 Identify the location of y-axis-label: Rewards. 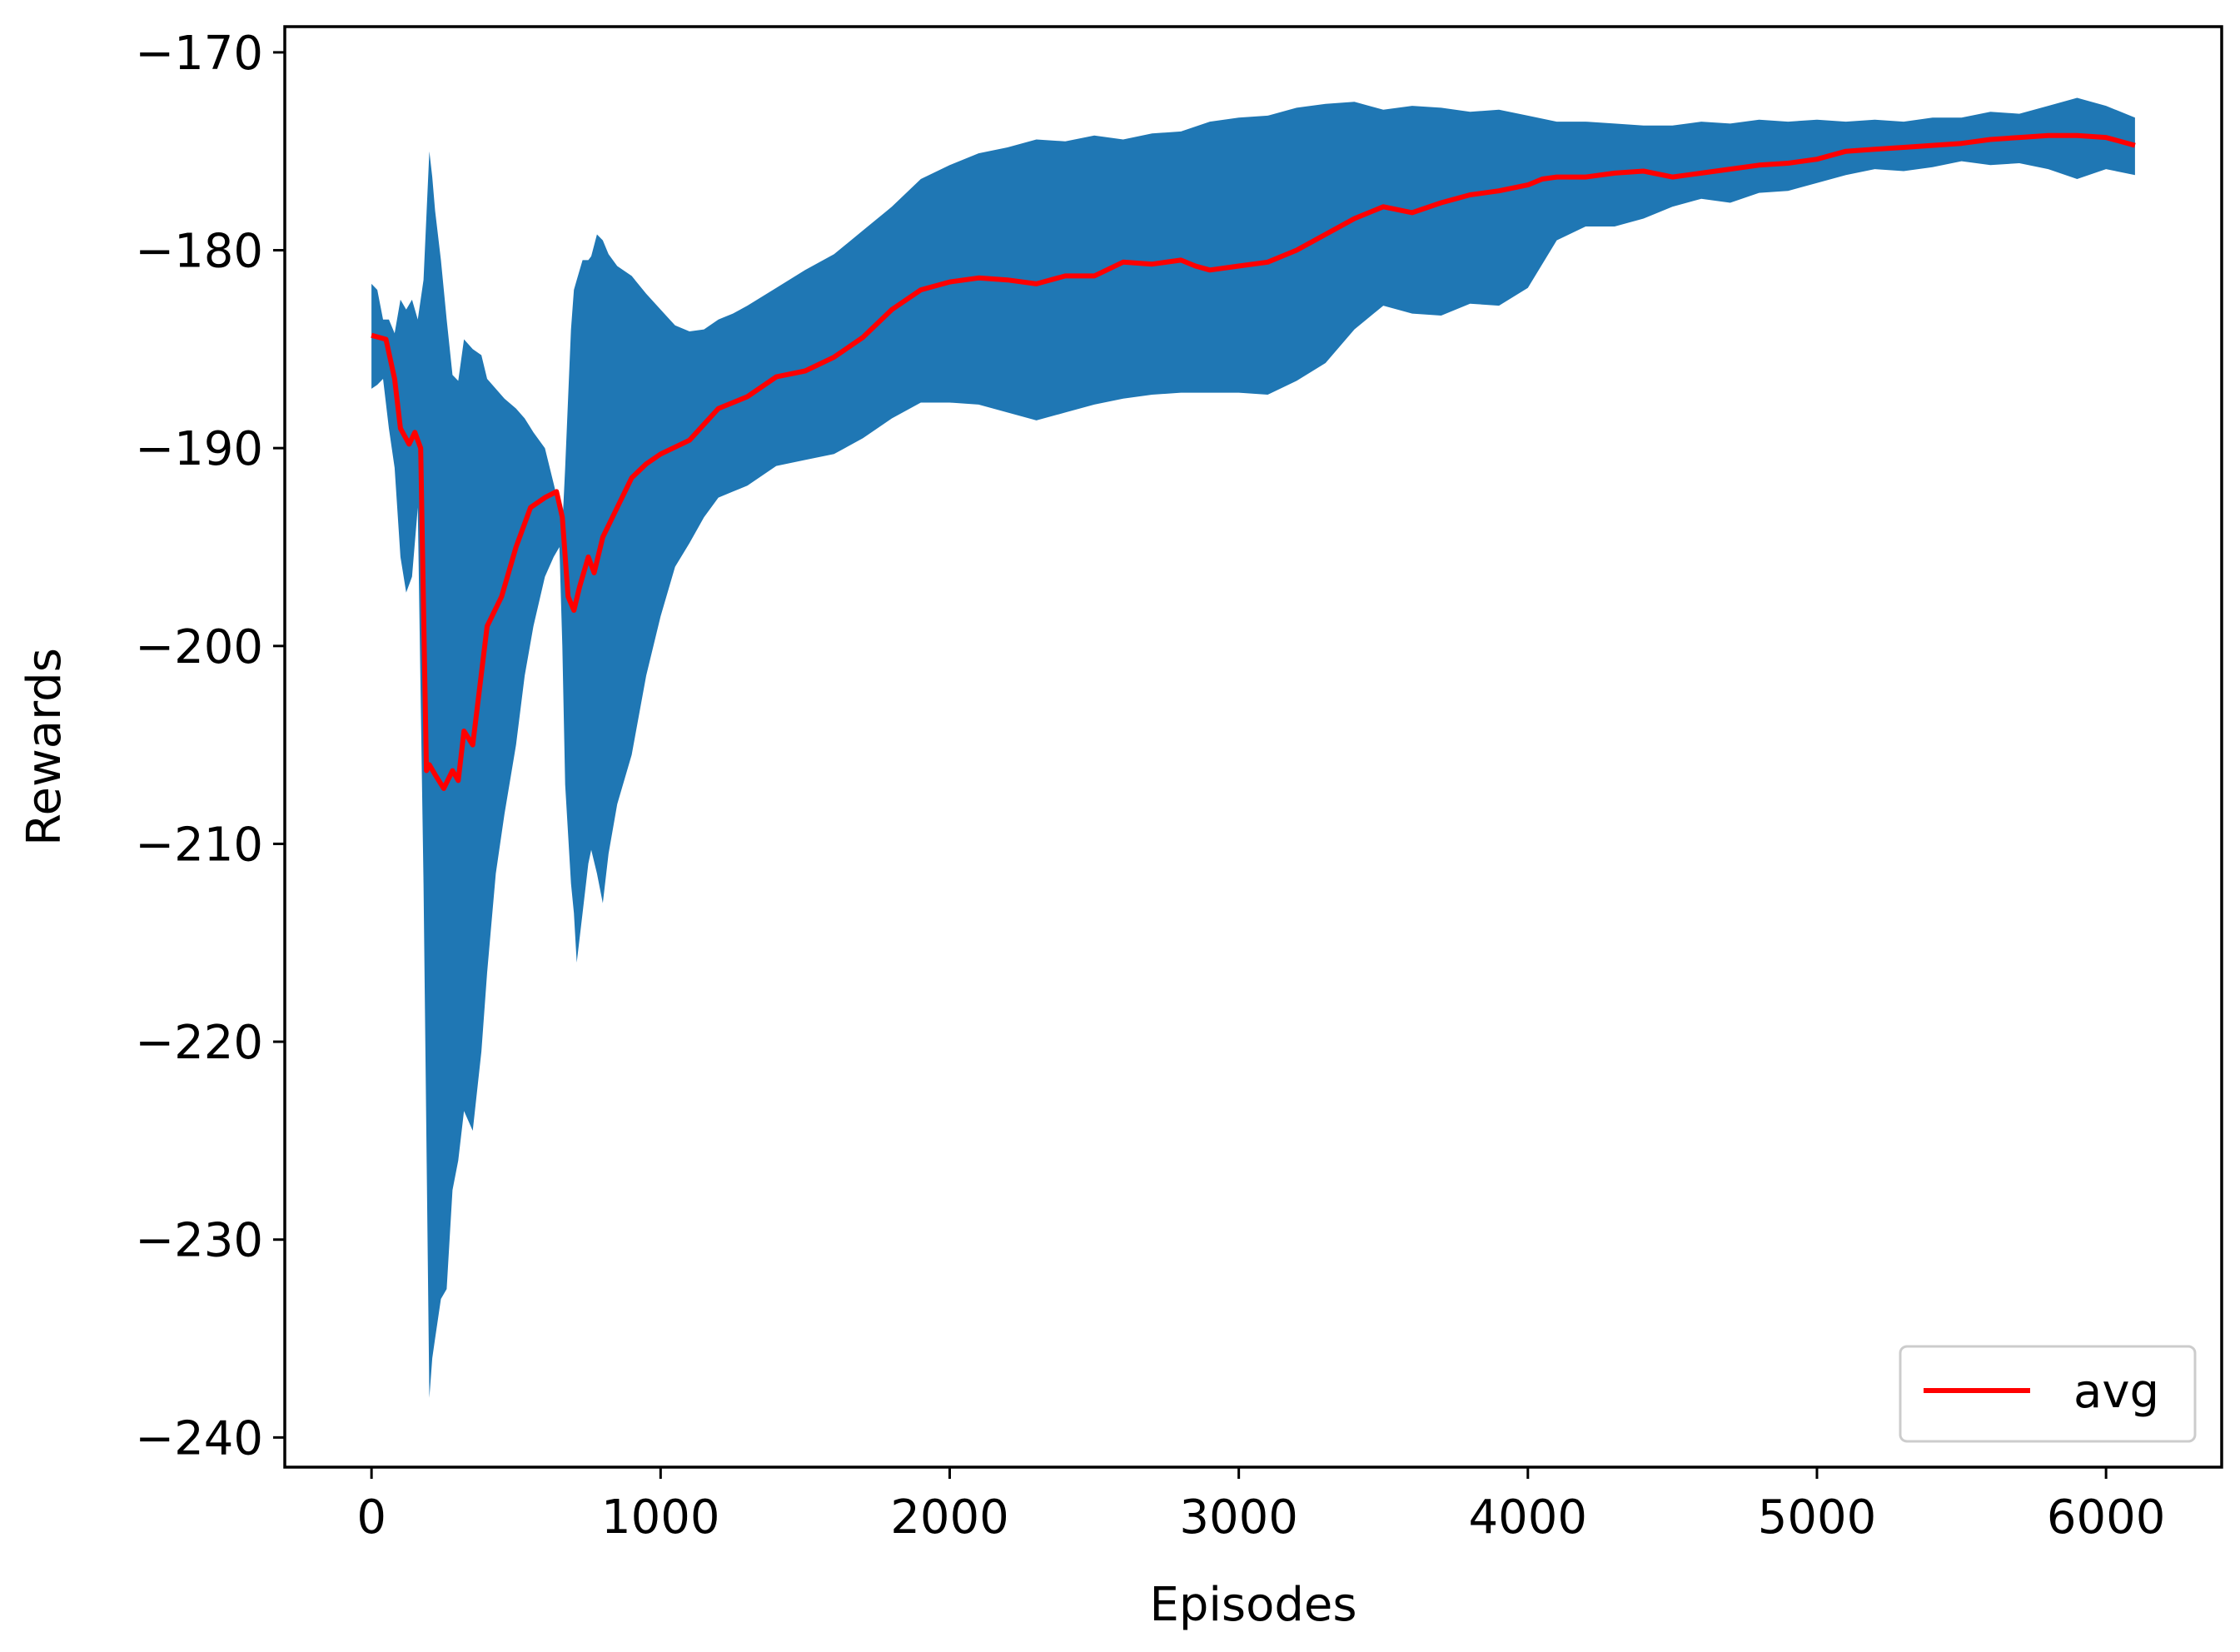
(44, 747).